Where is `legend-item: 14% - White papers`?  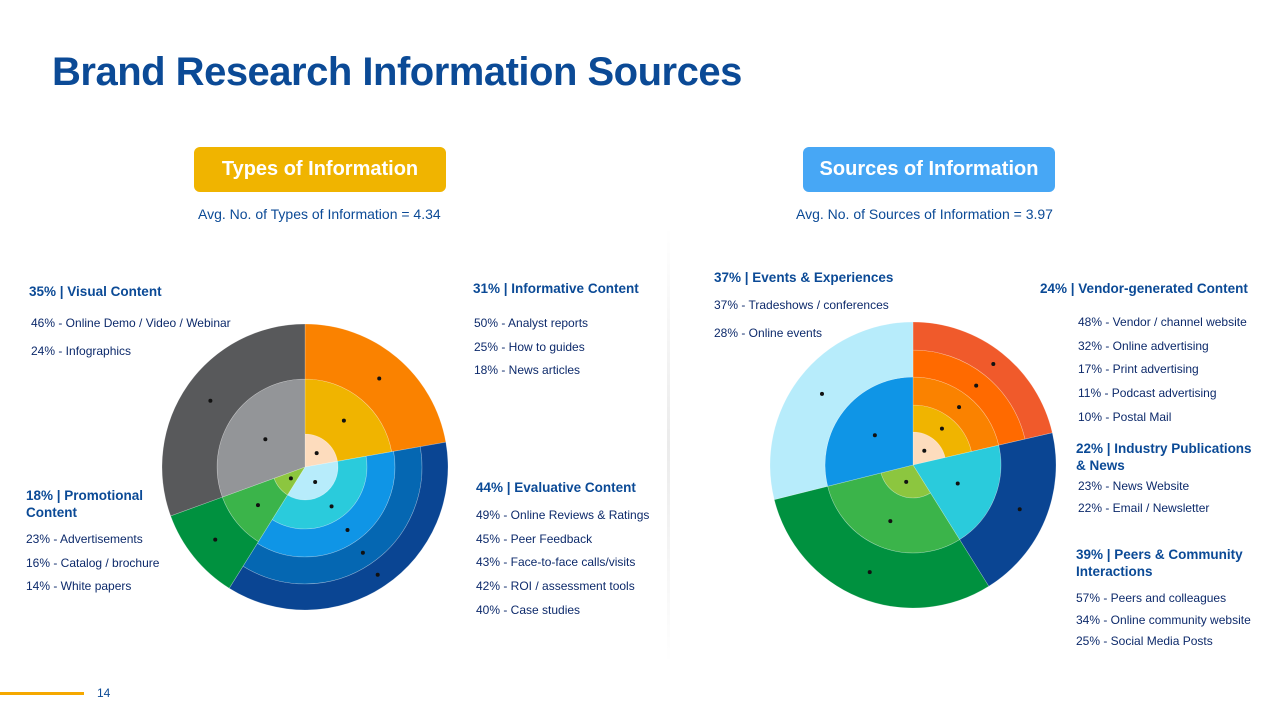 legend-item: 14% - White papers is located at coordinates (79, 586).